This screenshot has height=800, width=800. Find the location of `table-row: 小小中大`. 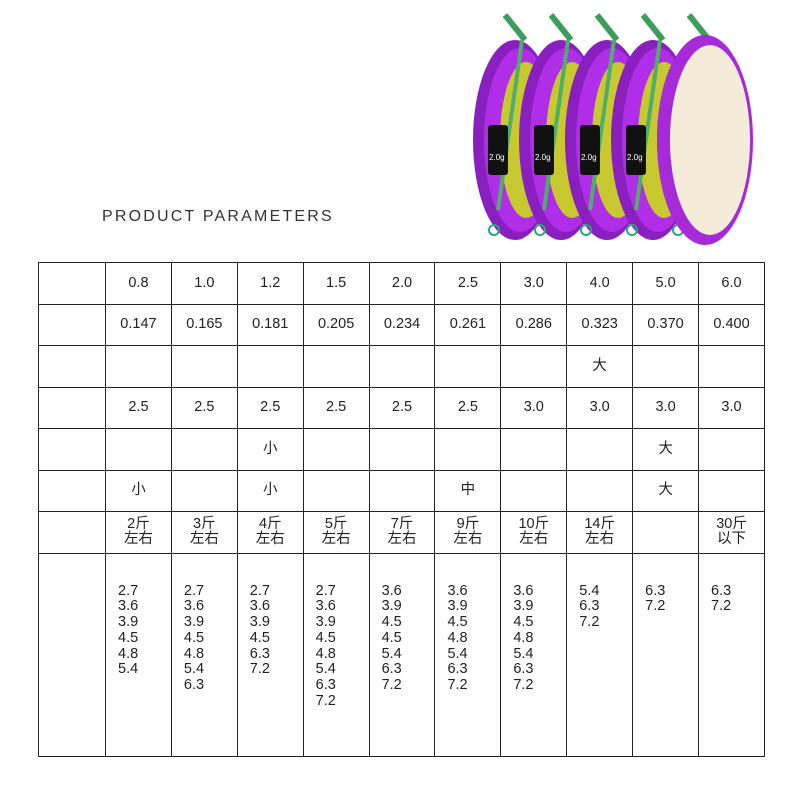

table-row: 小小中大 is located at coordinates (401, 490).